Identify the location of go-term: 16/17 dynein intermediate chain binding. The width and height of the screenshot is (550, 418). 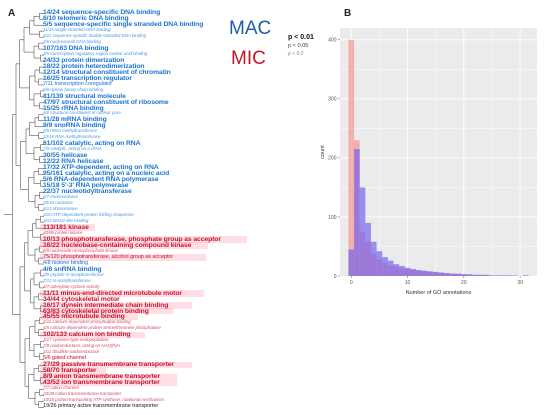
(106, 305).